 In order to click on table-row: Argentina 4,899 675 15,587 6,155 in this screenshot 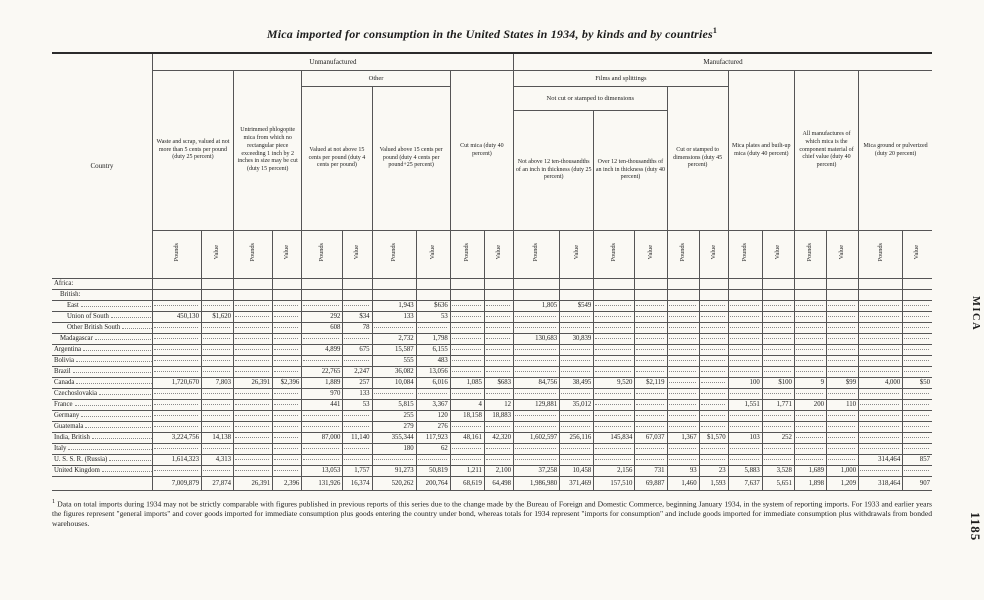, I will do `click(492, 350)`.